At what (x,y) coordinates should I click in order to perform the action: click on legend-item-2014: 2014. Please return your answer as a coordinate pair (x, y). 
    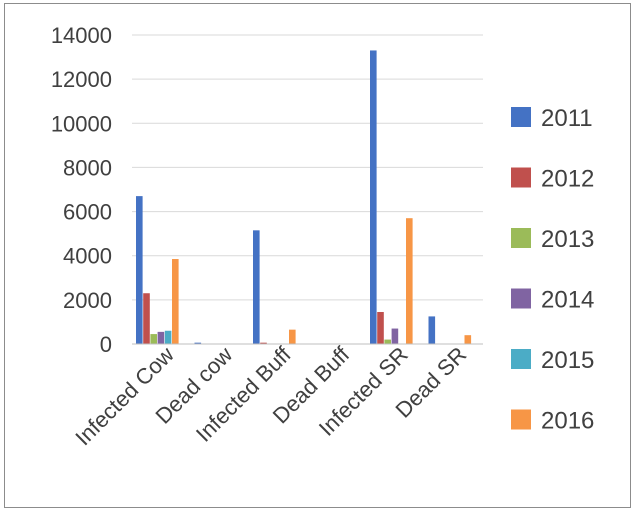
    Looking at the image, I should click on (552, 300).